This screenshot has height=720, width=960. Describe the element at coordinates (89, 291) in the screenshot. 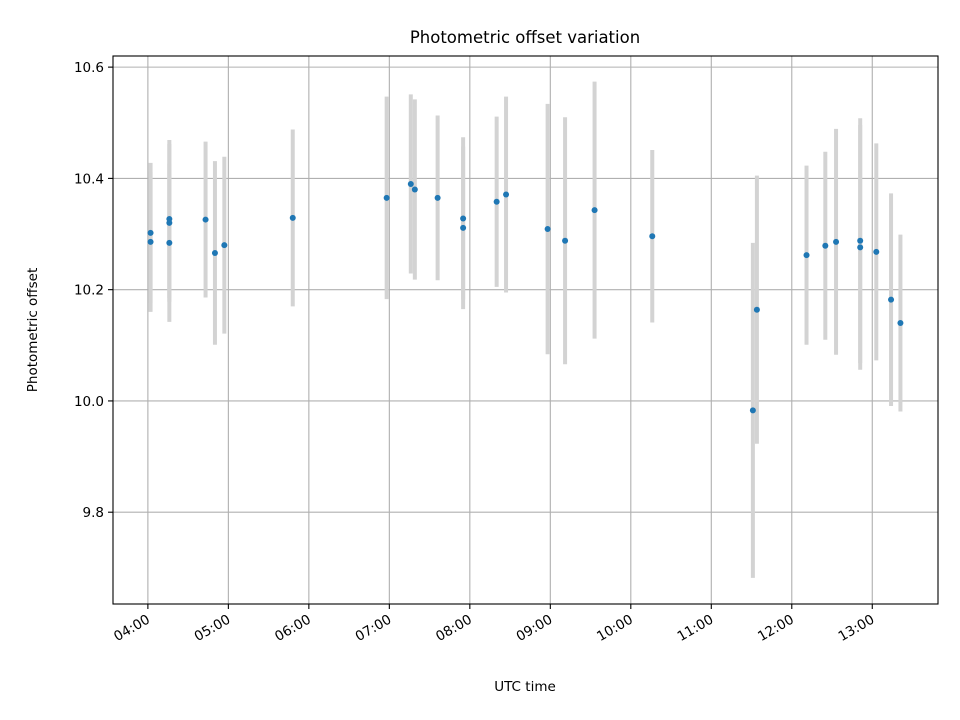

I see `y-tick-label: 10.2` at that location.